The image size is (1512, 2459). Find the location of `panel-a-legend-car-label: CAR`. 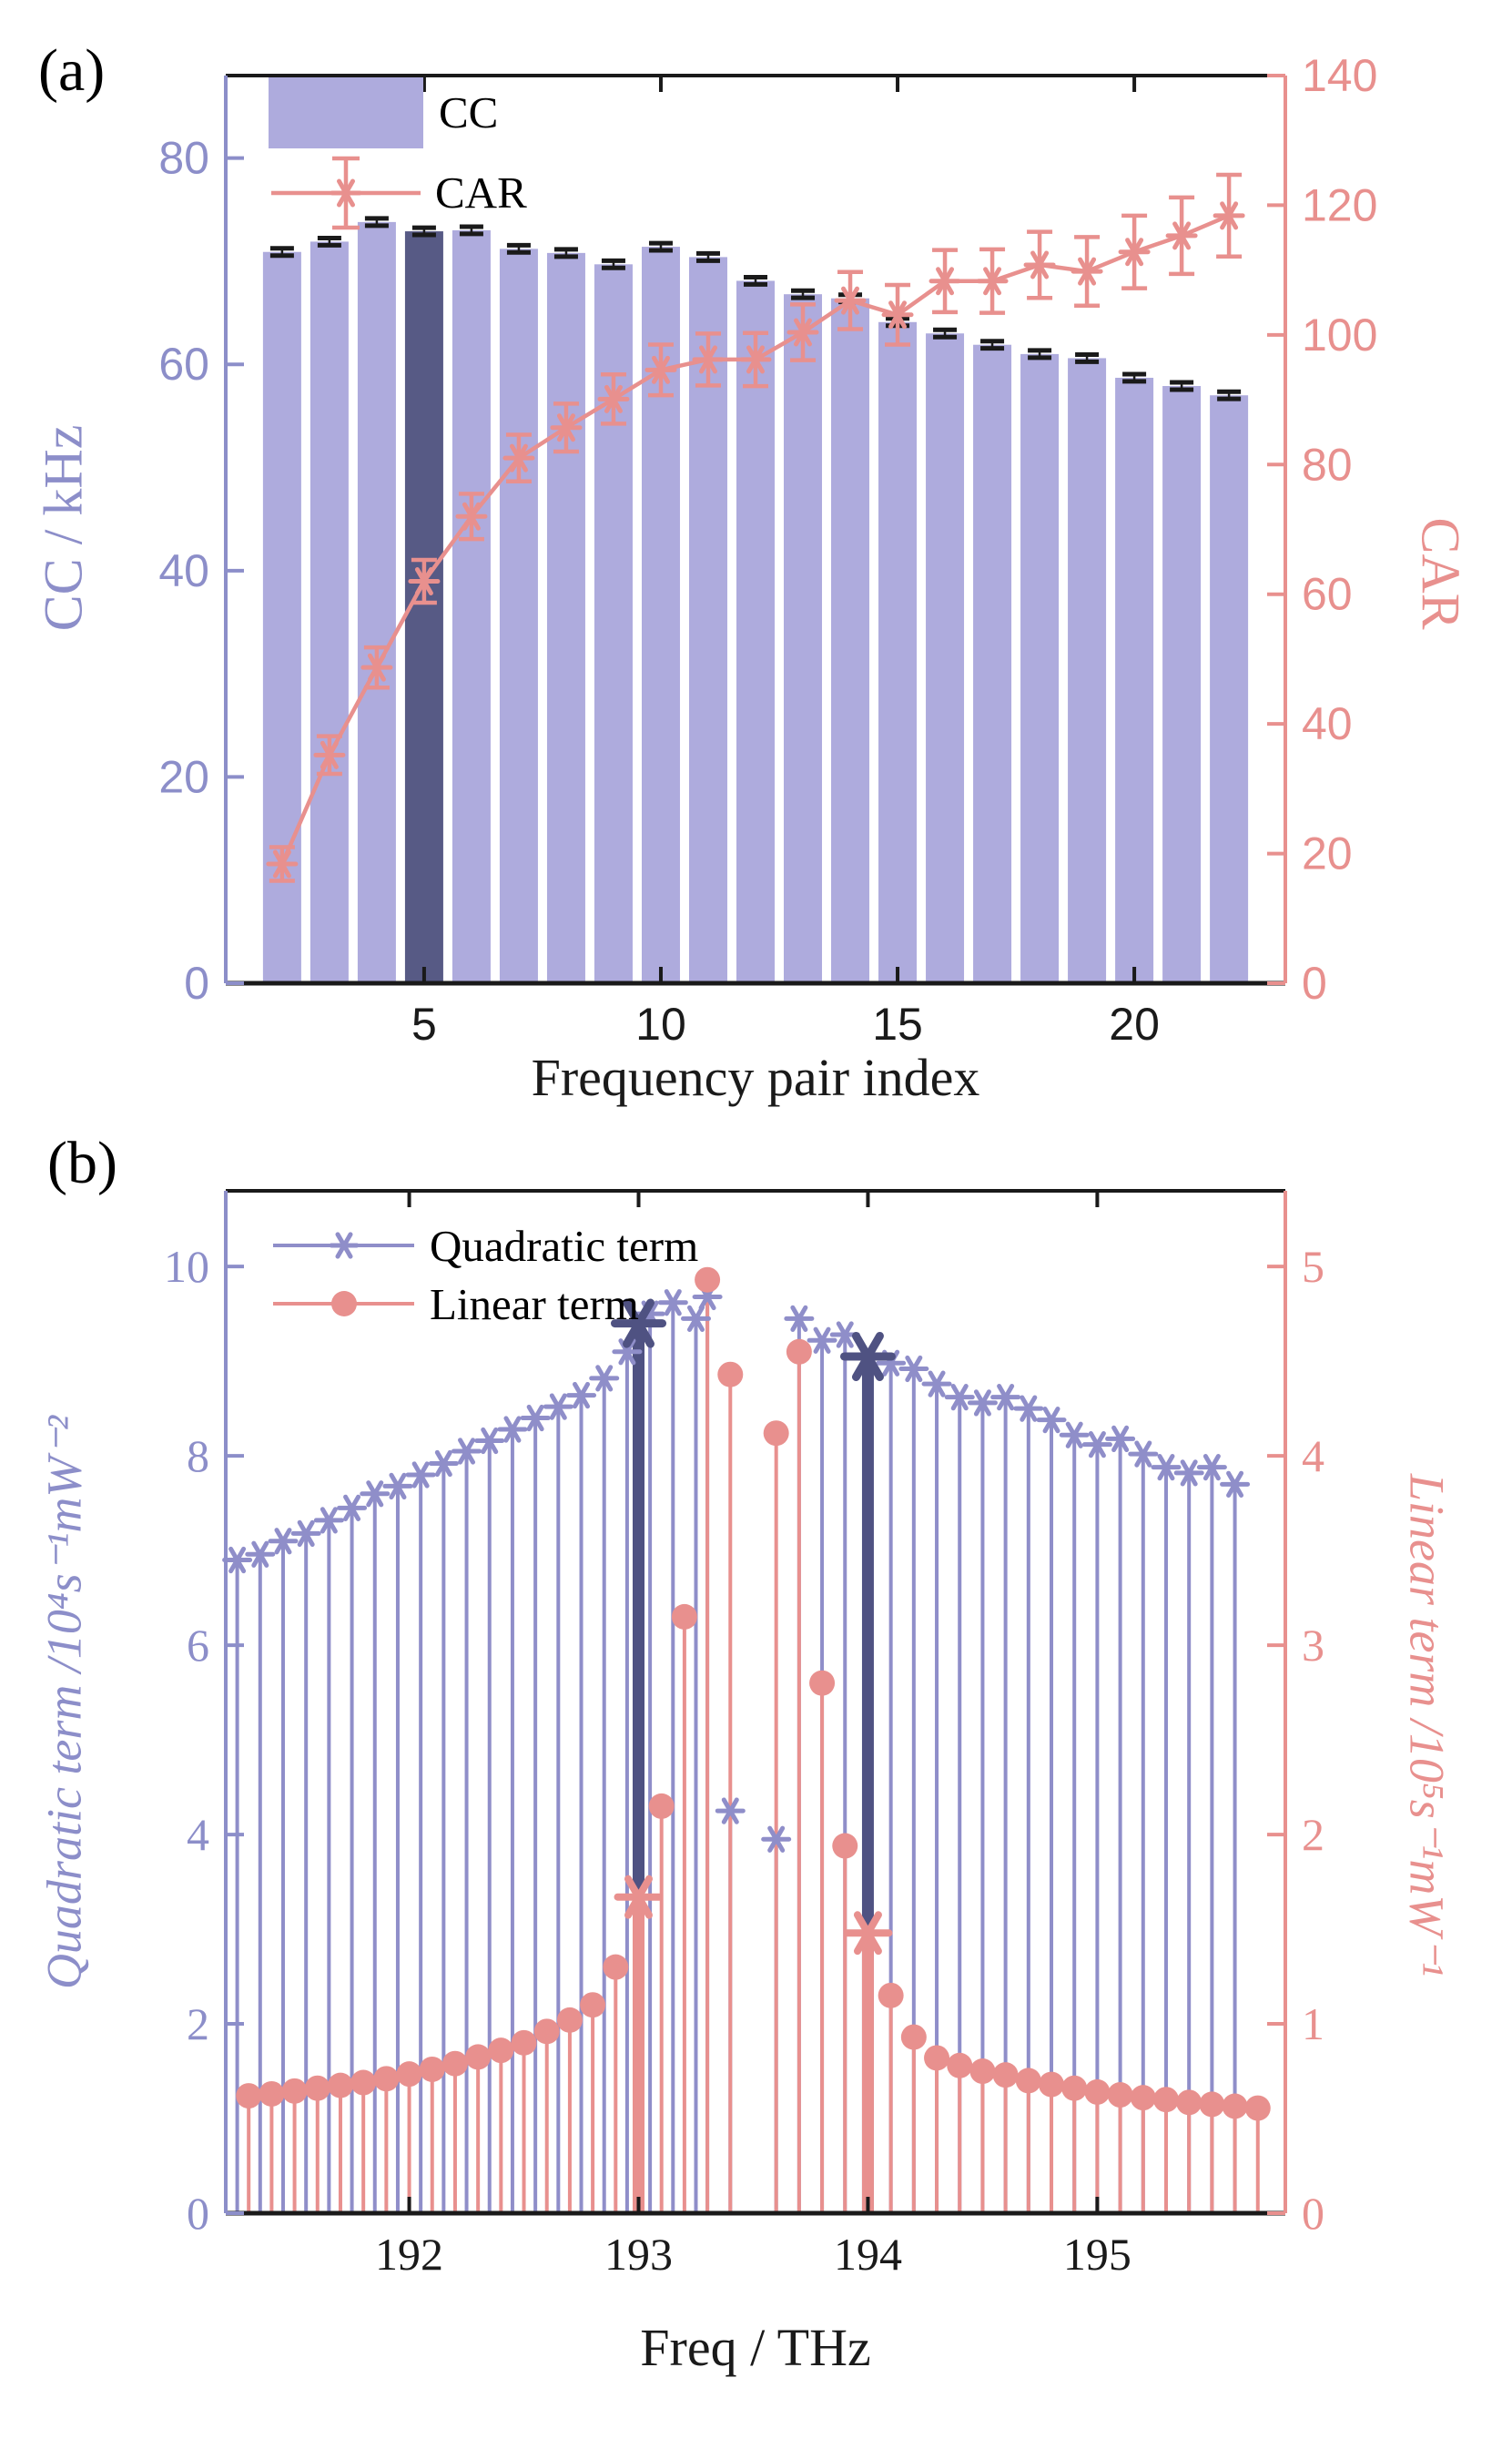

panel-a-legend-car-label: CAR is located at coordinates (481, 193).